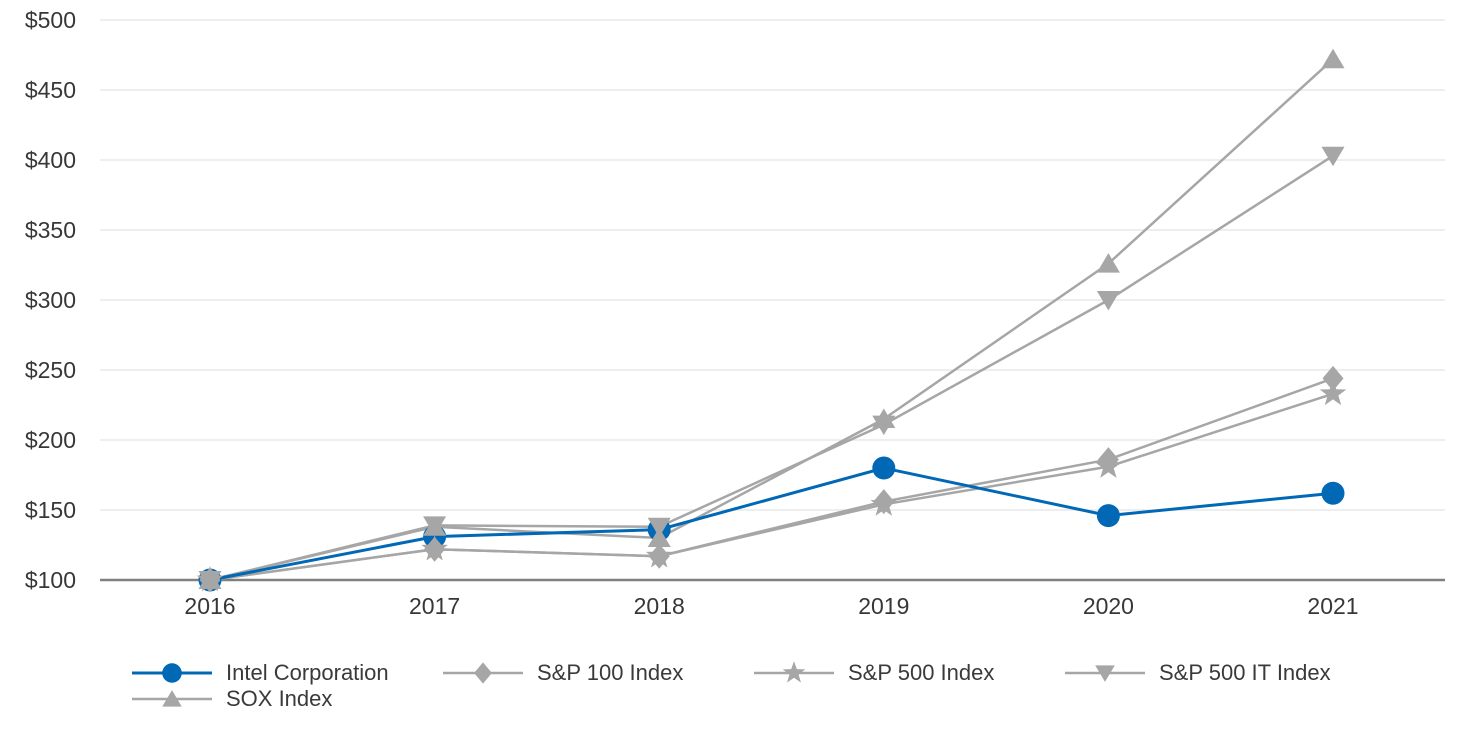 This screenshot has height=736, width=1464. Describe the element at coordinates (610, 672) in the screenshot. I see `legend-label: S&P 100 Index` at that location.